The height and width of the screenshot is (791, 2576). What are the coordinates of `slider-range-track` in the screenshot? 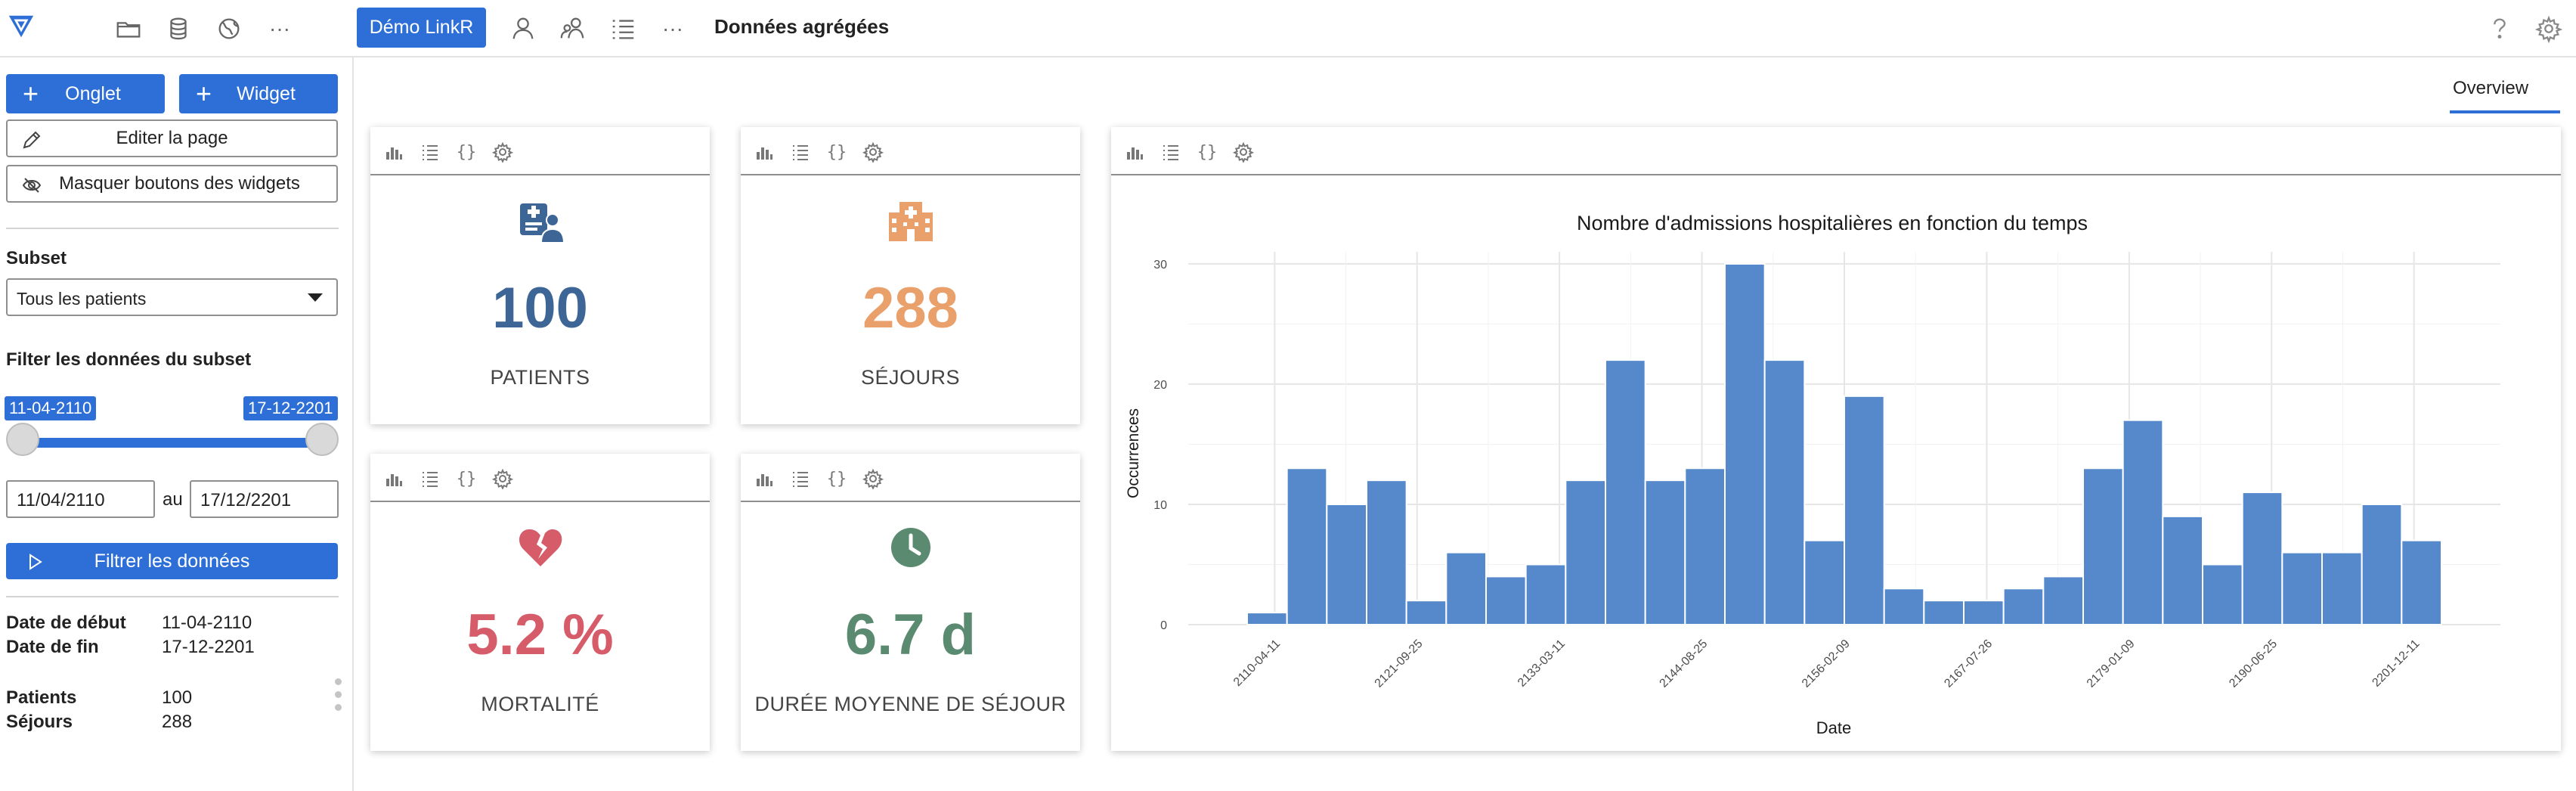 It's located at (172, 443).